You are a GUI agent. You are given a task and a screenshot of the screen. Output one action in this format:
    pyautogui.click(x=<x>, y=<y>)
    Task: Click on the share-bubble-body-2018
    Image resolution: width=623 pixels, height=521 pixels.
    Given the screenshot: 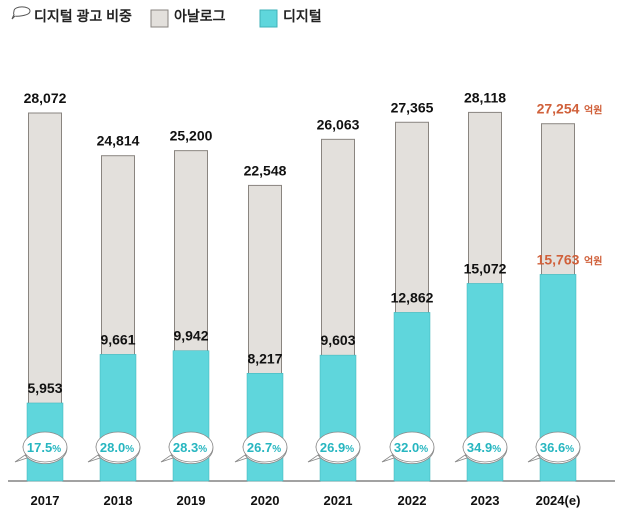 What is the action you would take?
    pyautogui.click(x=118, y=447)
    